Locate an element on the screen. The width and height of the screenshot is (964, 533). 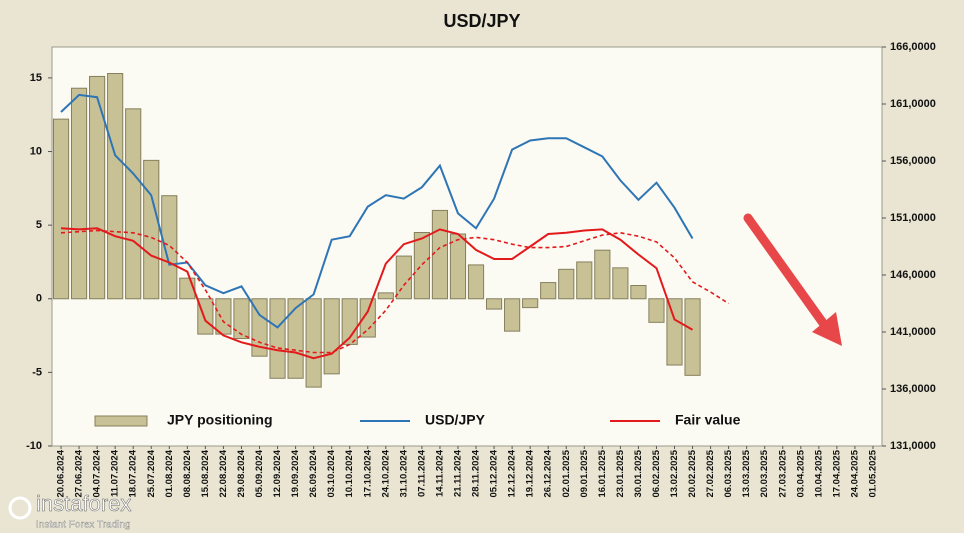
x-tick-label: 17.10.2024 is located at coordinates (367, 473).